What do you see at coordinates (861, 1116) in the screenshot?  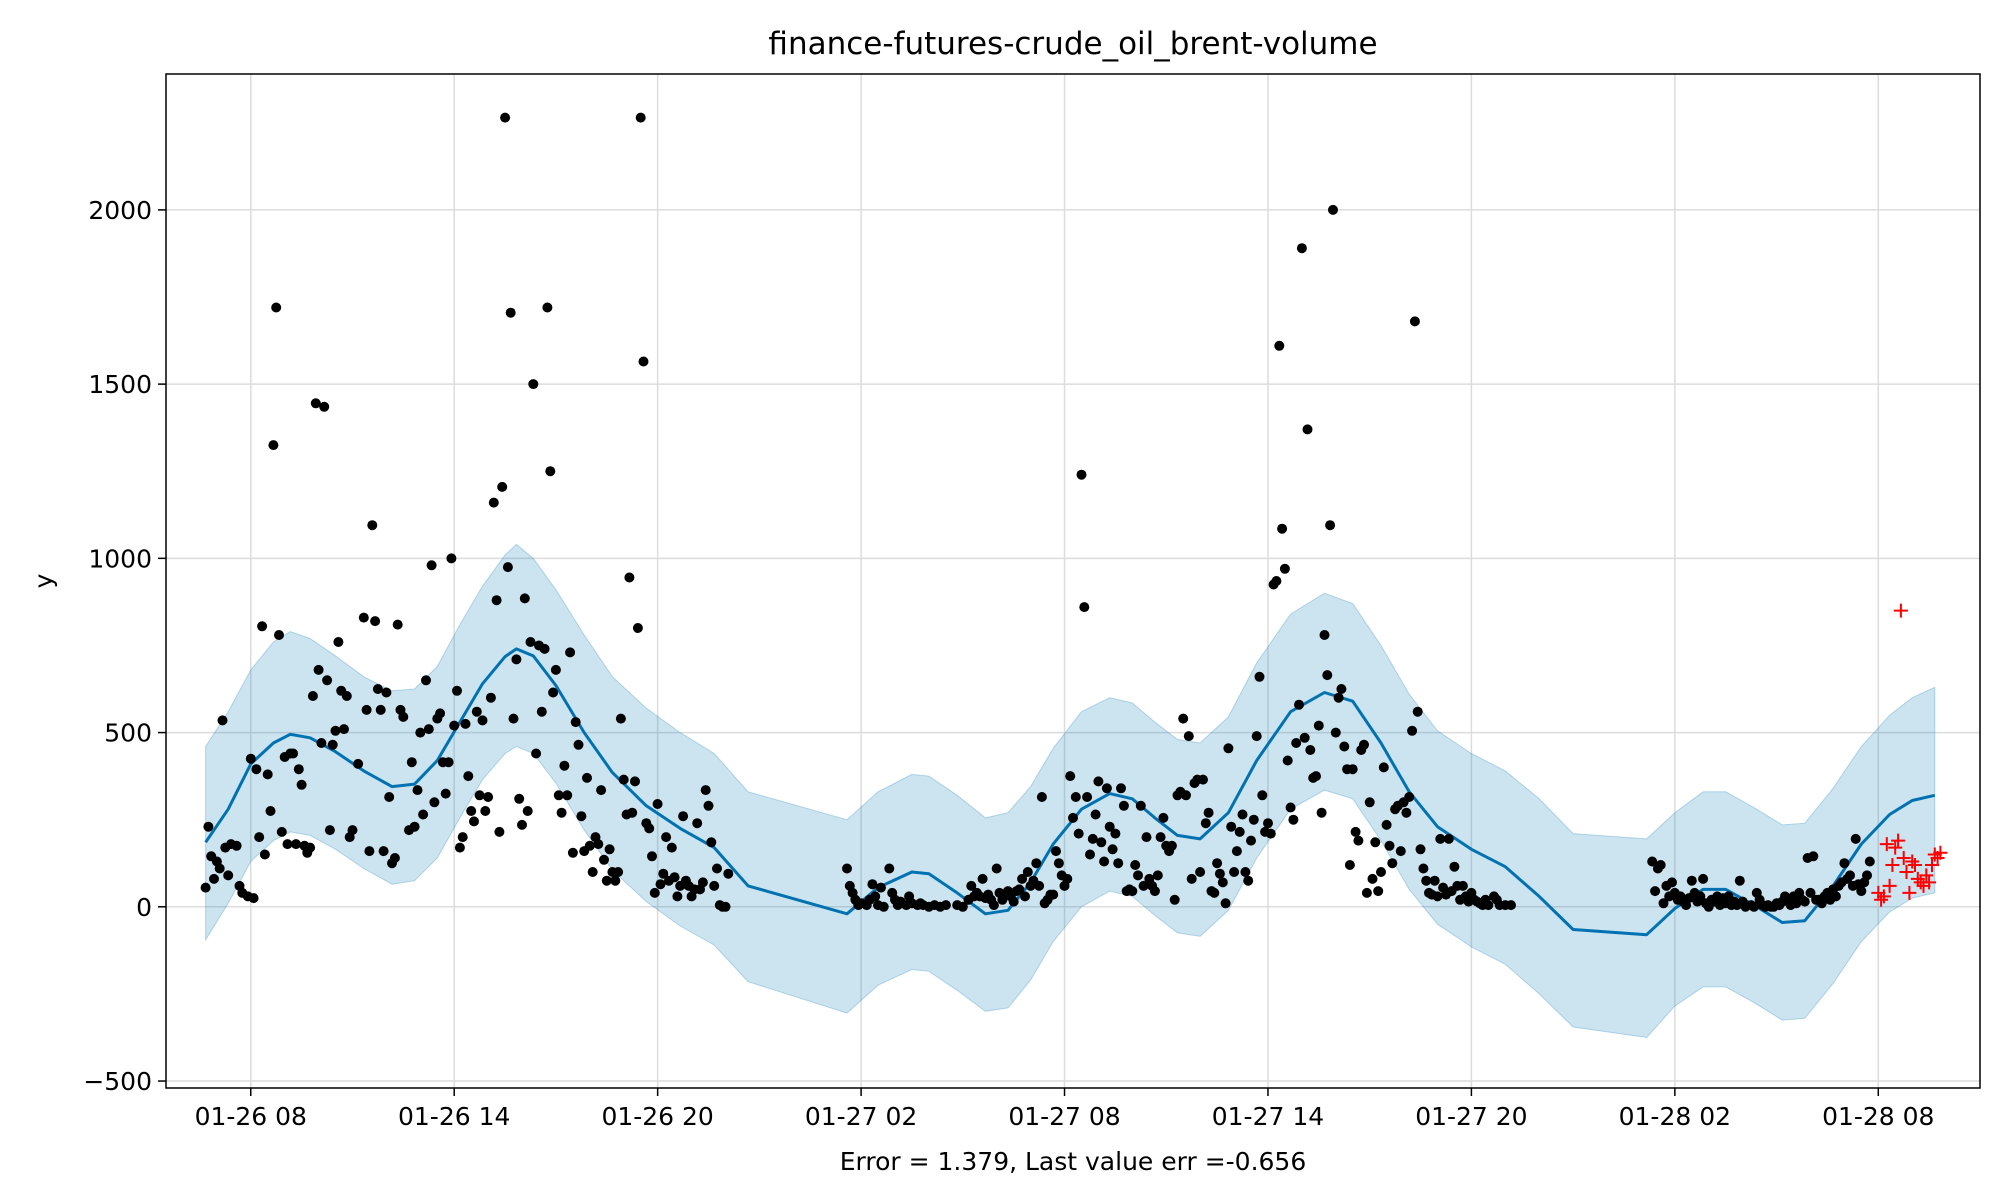 I see `x-tick-label: 01-27 02` at bounding box center [861, 1116].